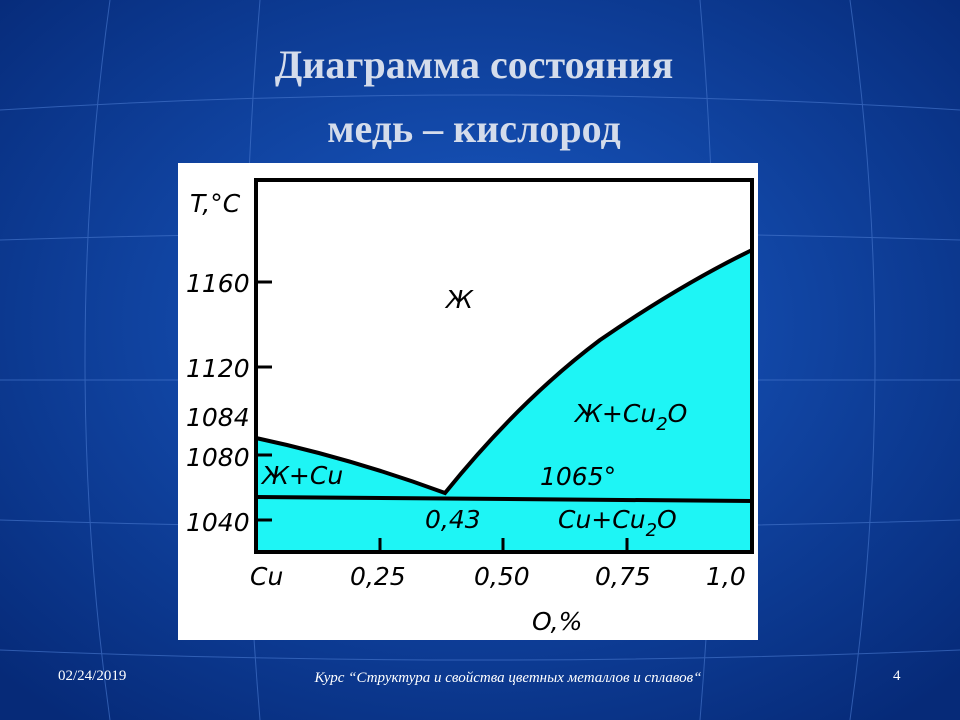  What do you see at coordinates (218, 368) in the screenshot?
I see `y-tick-label: 1120` at bounding box center [218, 368].